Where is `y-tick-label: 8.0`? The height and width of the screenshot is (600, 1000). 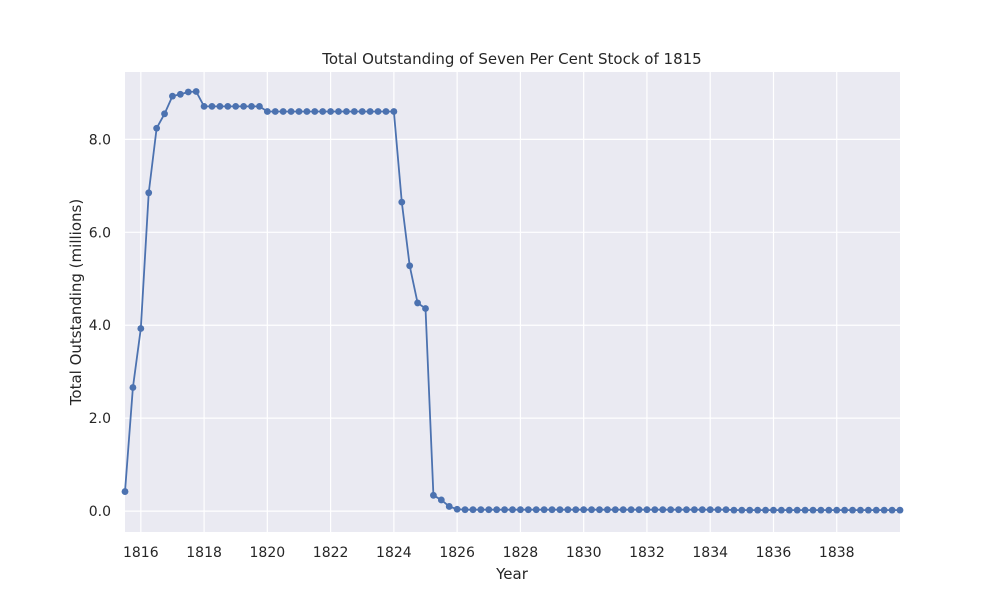
y-tick-label: 8.0 is located at coordinates (100, 140).